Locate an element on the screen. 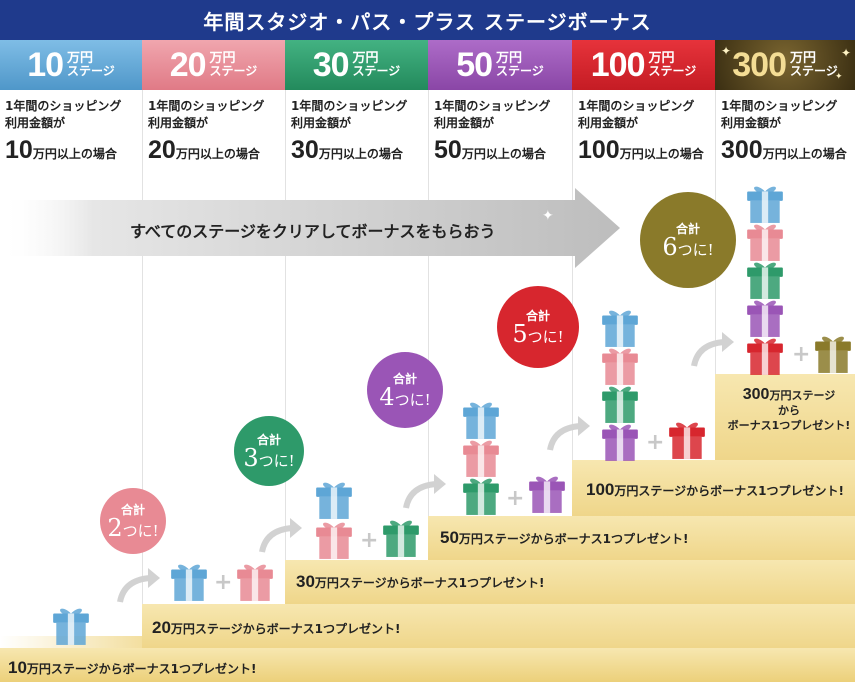 This screenshot has height=682, width=855. page-title: 年間スタジオ・パス・プラス ステージボーナス is located at coordinates (427, 21).